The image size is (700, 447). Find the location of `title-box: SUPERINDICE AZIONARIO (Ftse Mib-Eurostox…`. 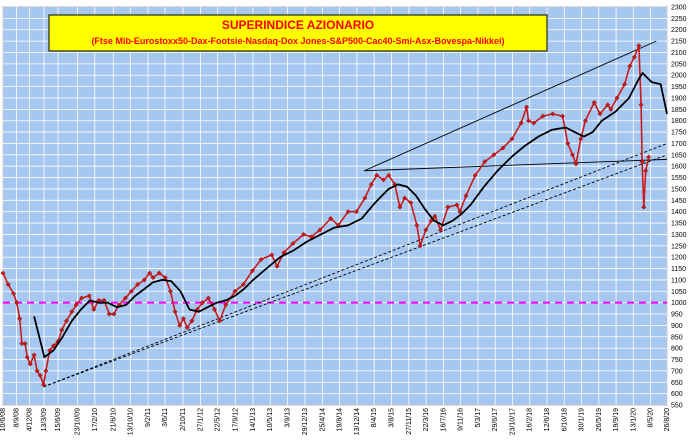

title-box: SUPERINDICE AZIONARIO (Ftse Mib-Eurostox… is located at coordinates (298, 33).